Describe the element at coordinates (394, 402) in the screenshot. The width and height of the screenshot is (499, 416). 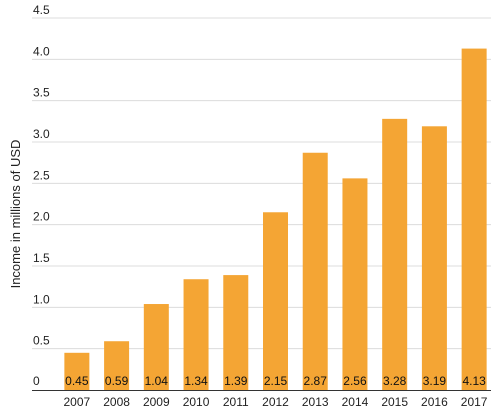
I see `x-tick-label-2015: 2015` at that location.